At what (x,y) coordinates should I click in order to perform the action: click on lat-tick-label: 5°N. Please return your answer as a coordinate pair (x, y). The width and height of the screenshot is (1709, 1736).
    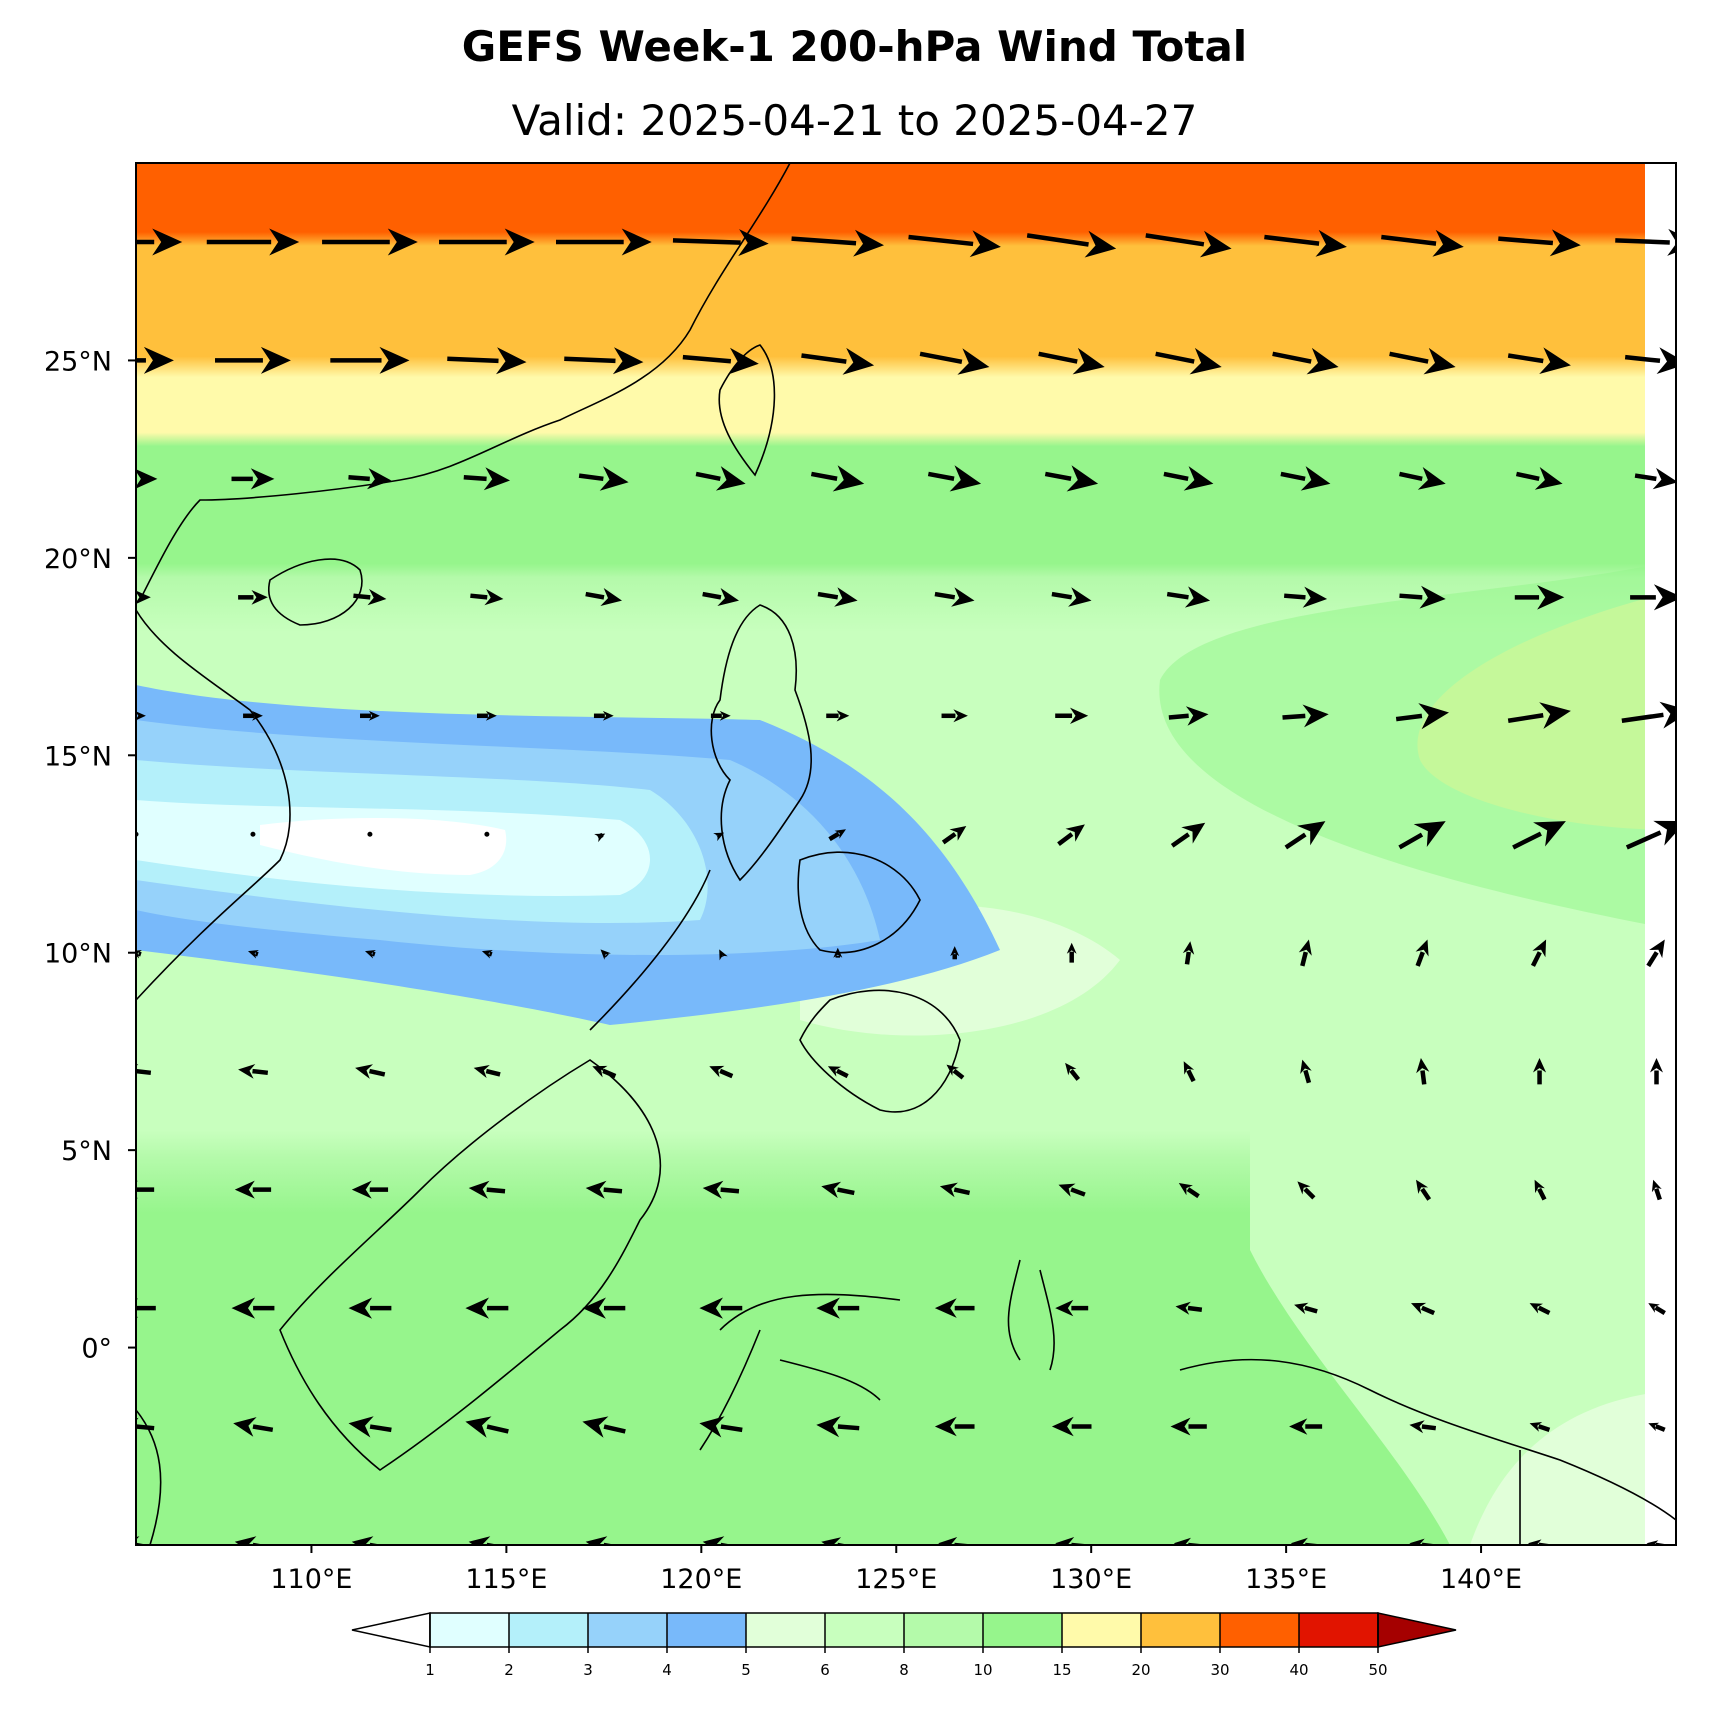
    Looking at the image, I should click on (86, 1151).